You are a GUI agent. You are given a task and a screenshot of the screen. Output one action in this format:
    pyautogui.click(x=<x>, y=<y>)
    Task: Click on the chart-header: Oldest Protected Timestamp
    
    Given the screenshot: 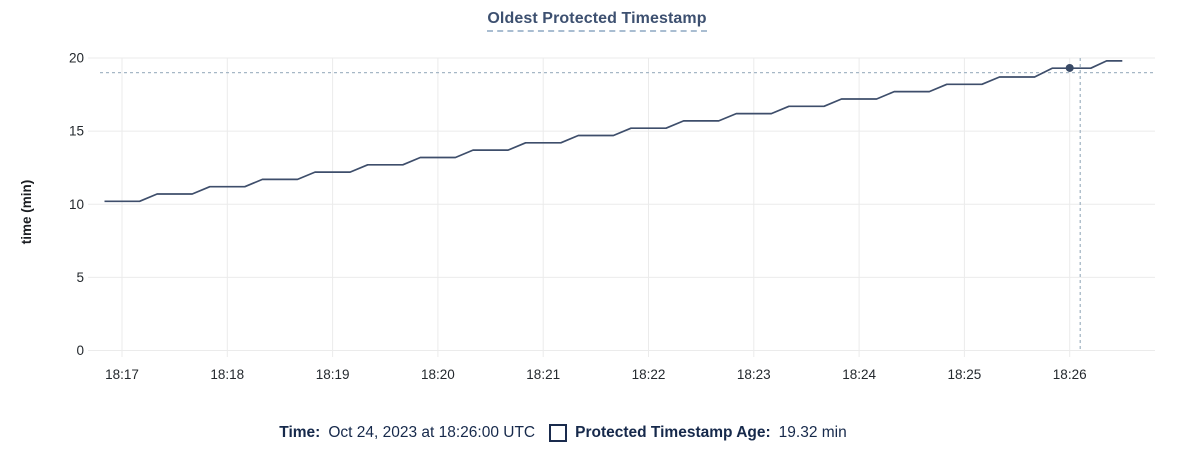 What is the action you would take?
    pyautogui.click(x=597, y=21)
    